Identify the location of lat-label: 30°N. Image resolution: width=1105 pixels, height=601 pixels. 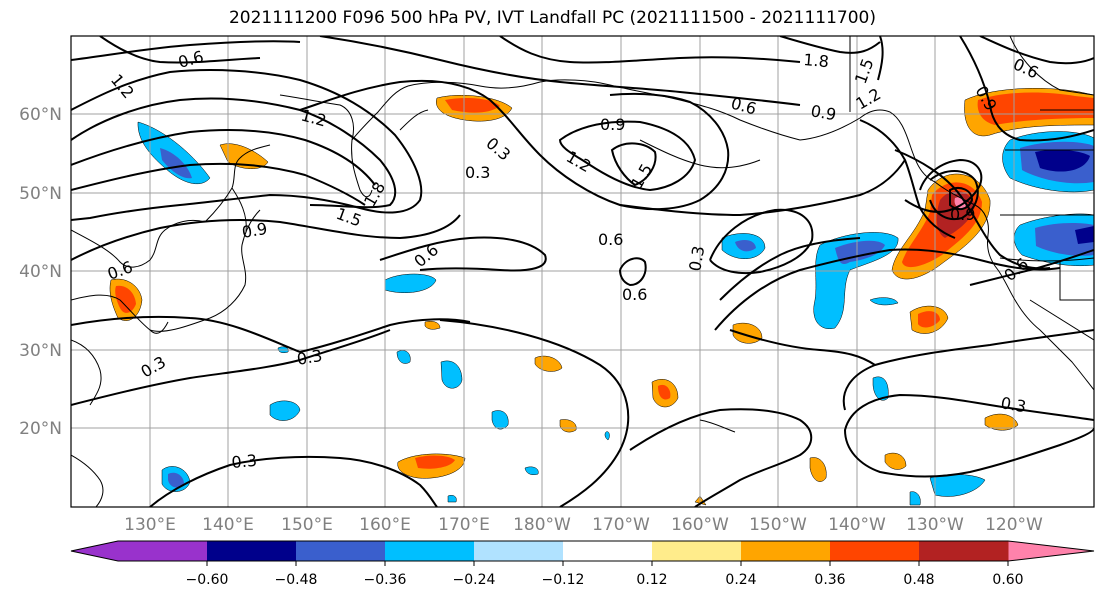
(40, 351).